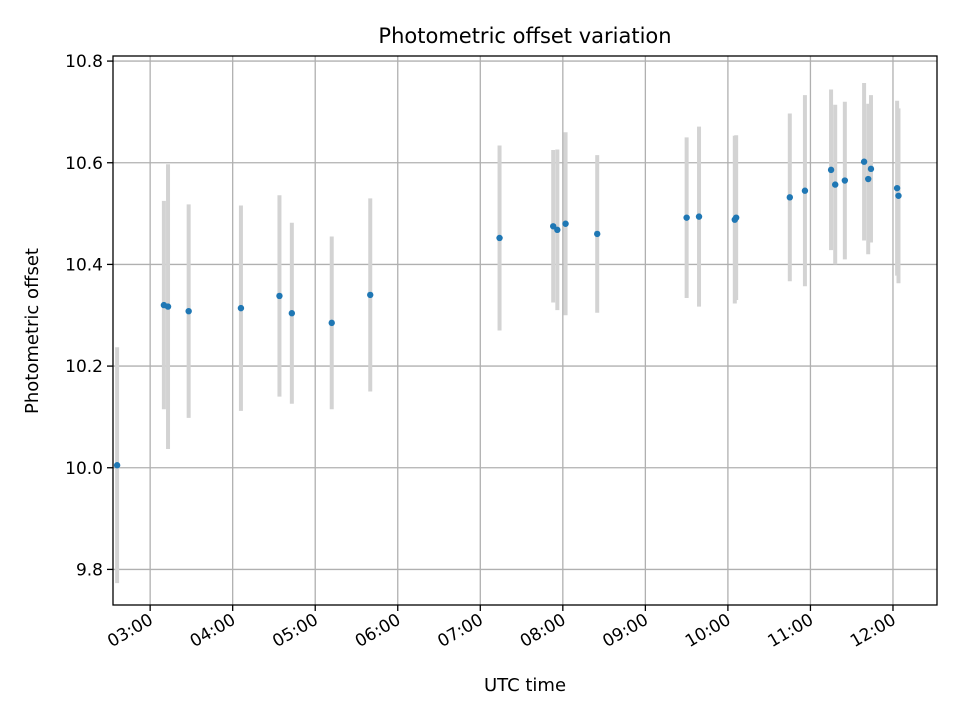  Describe the element at coordinates (213, 631) in the screenshot. I see `x-tick-label: 04:00` at that location.